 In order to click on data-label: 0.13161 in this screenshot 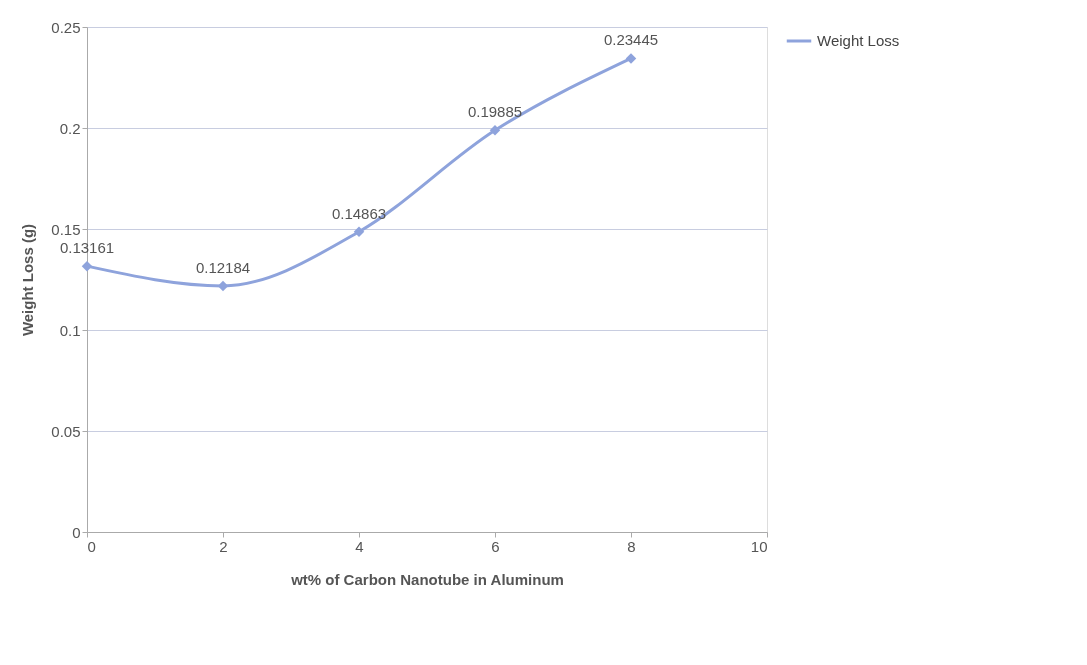, I will do `click(87, 248)`.